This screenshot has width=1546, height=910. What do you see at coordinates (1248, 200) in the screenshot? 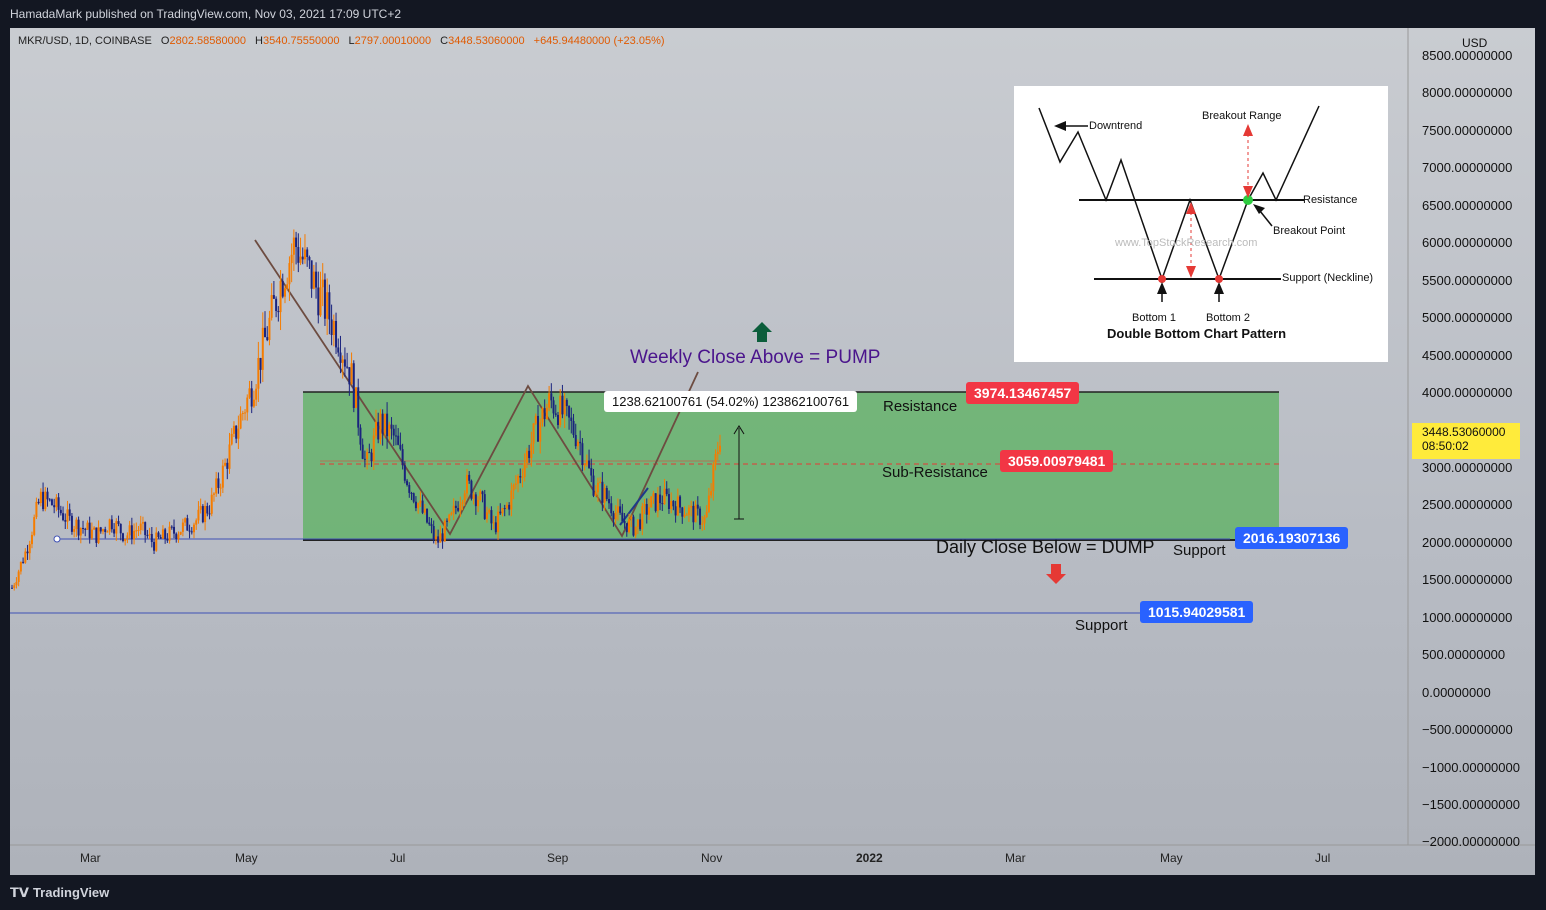
I see `inset-breakout-dot` at bounding box center [1248, 200].